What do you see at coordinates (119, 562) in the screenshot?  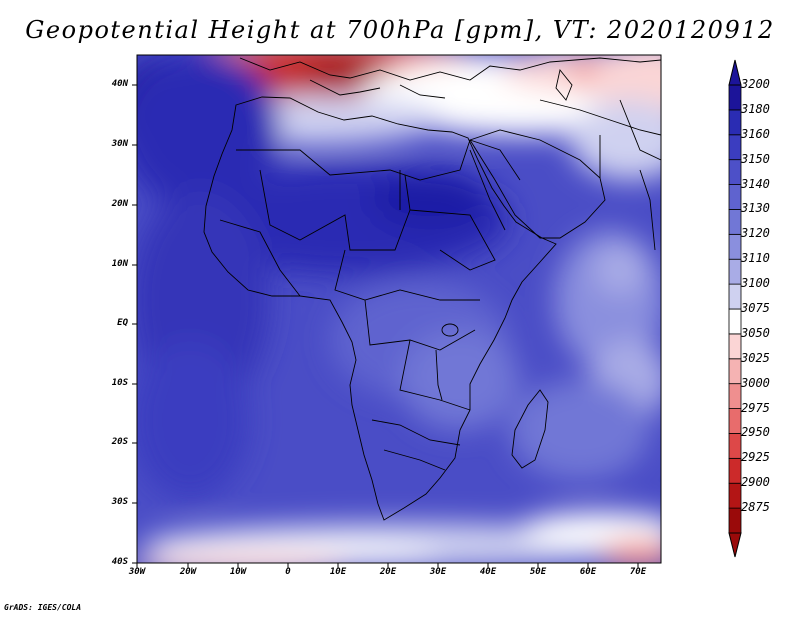 I see `lat-label: 40S` at bounding box center [119, 562].